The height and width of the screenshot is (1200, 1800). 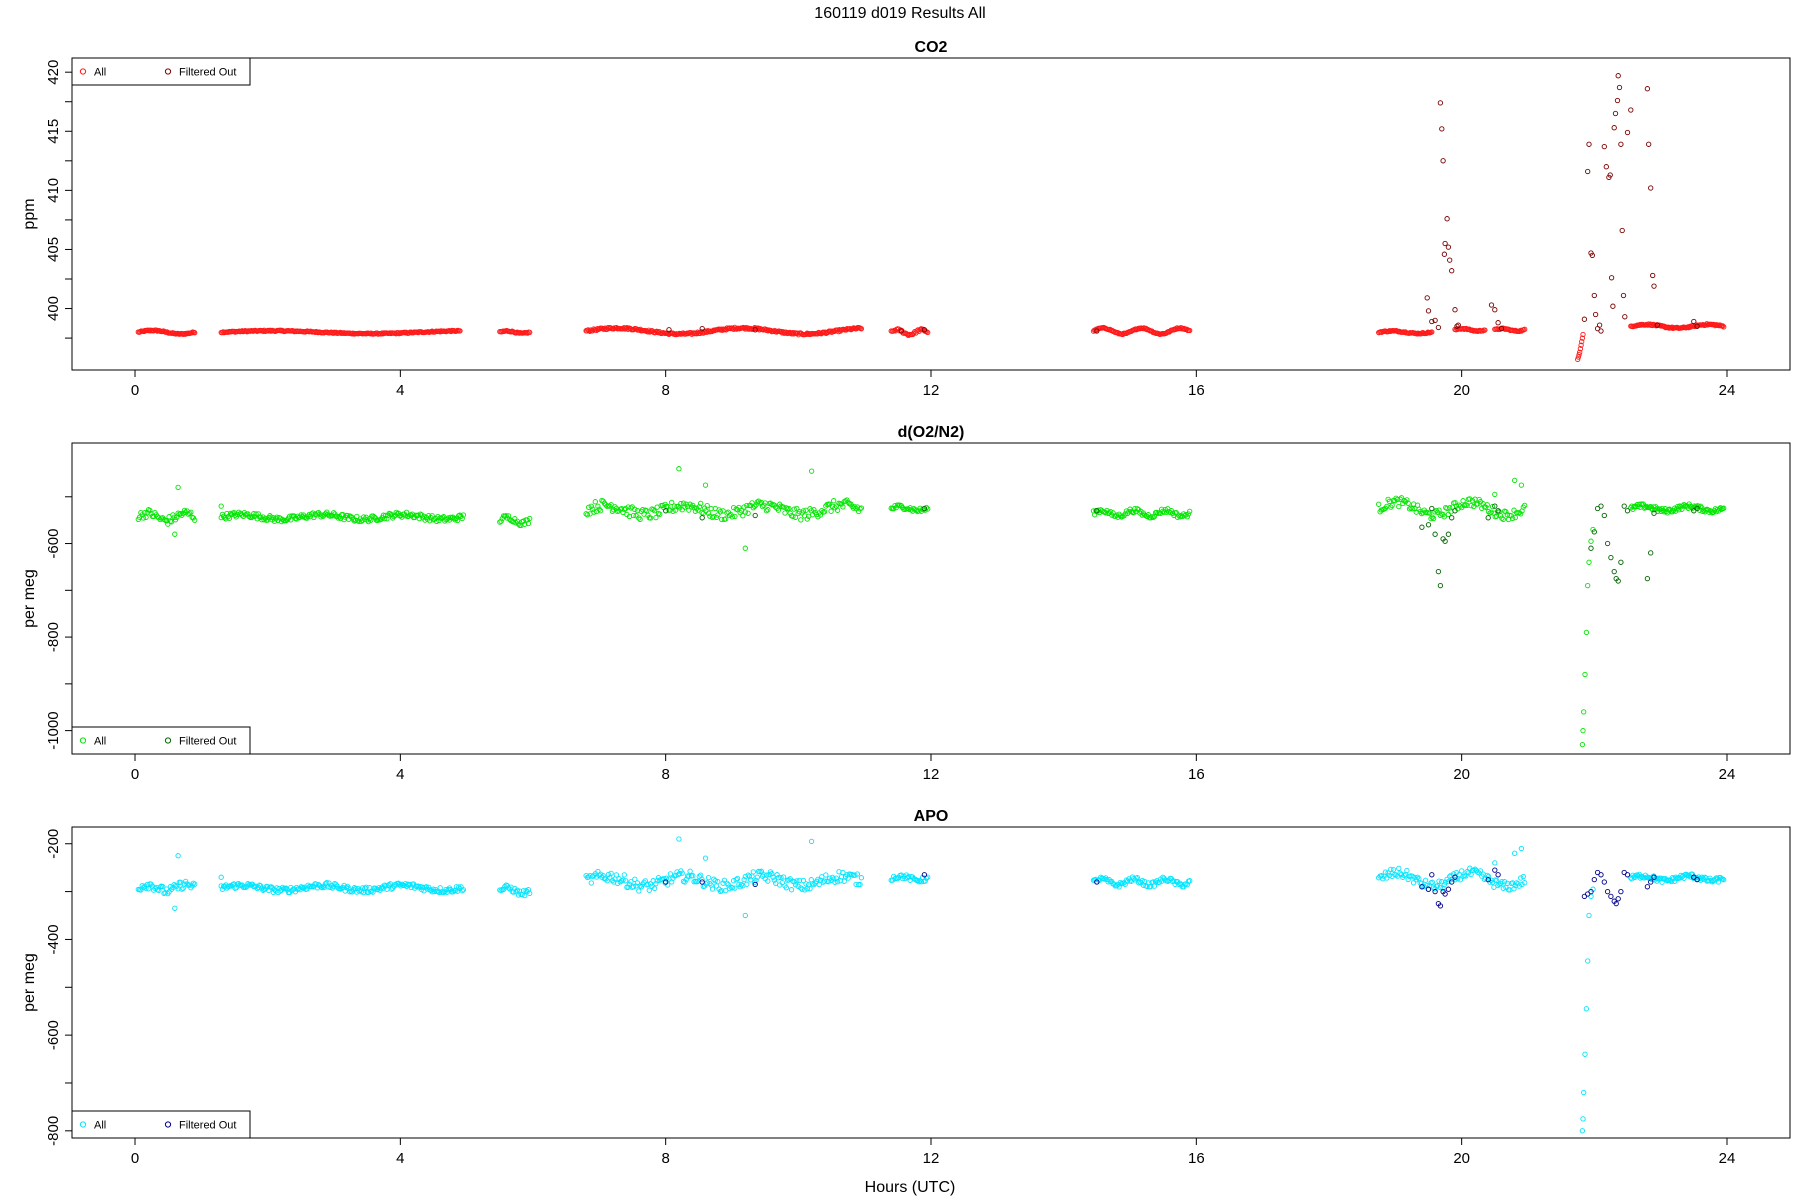 I want to click on panel-title: APO, so click(x=931, y=816).